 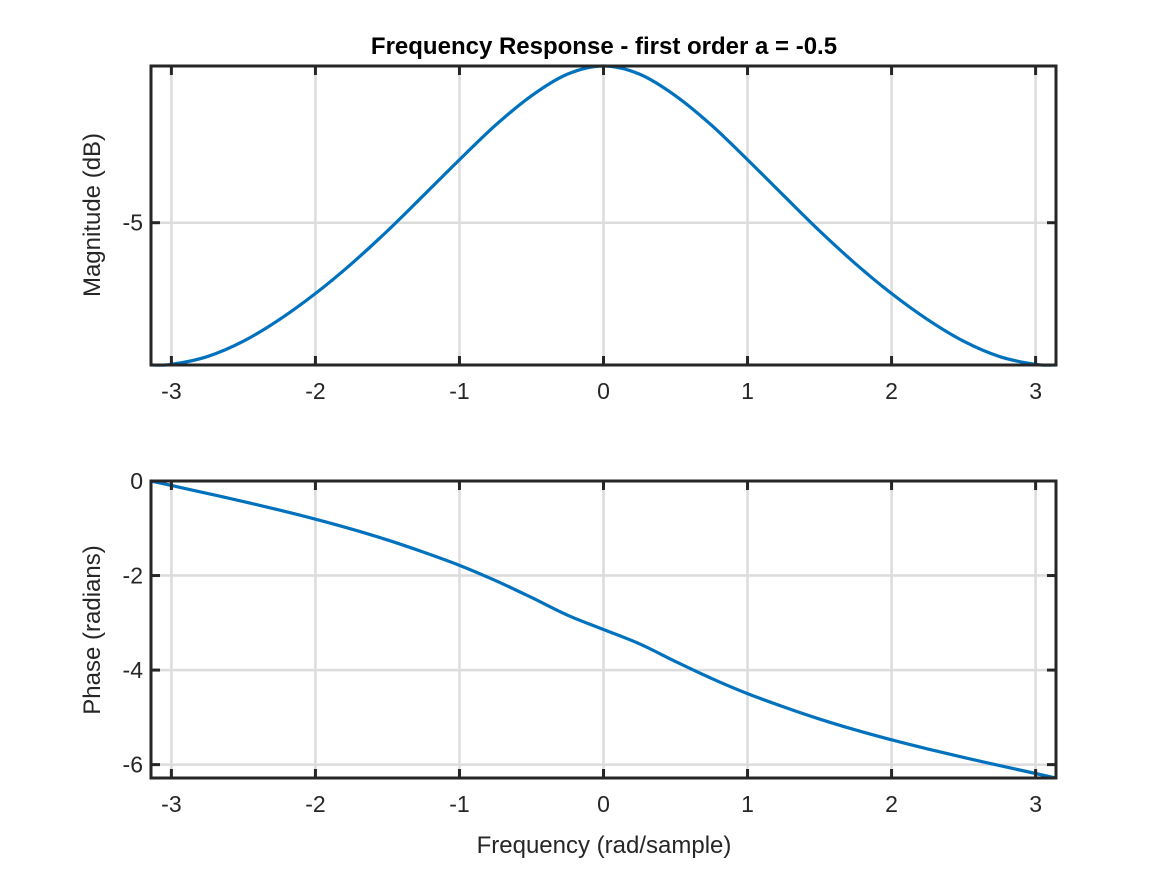 What do you see at coordinates (133, 670) in the screenshot?
I see `phase-y-tick-label: -4` at bounding box center [133, 670].